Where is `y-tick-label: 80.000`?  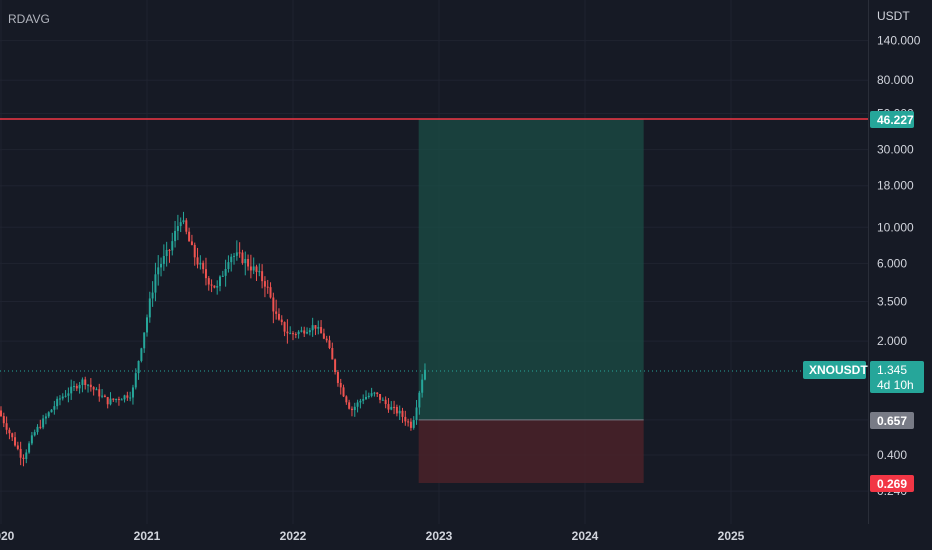 y-tick-label: 80.000 is located at coordinates (895, 80).